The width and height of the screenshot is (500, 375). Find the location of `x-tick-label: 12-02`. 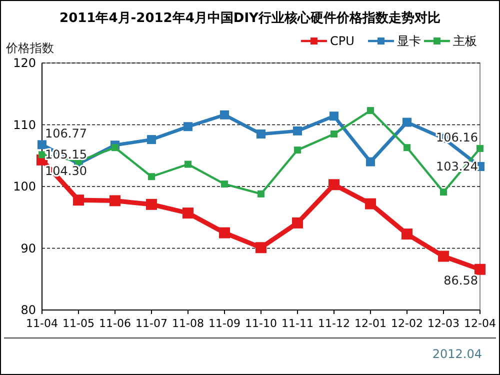

x-tick-label: 12-02 is located at coordinates (407, 323).